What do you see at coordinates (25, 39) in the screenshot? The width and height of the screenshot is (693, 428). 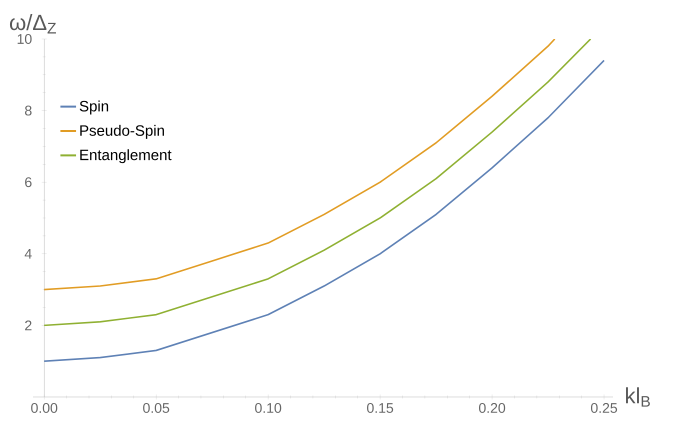 I see `y-tick-label: 10` at bounding box center [25, 39].